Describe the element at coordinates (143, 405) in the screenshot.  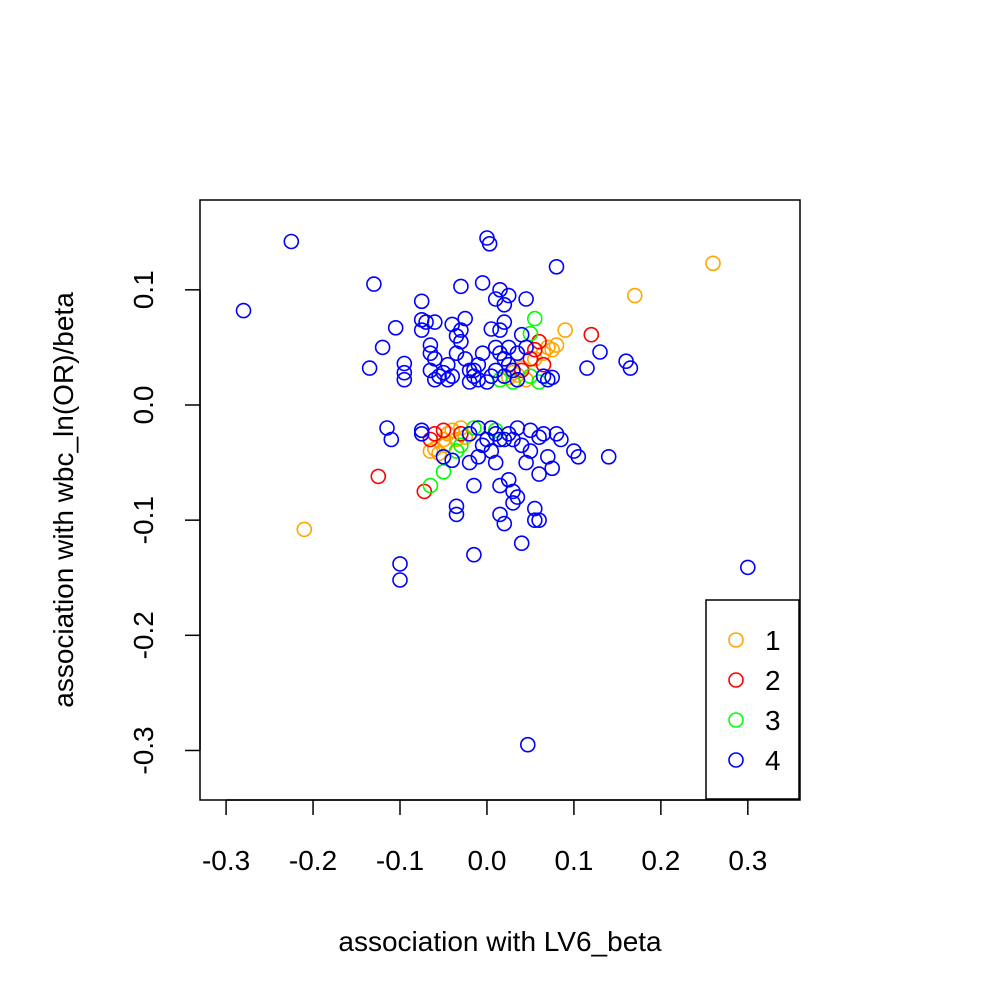
I see `y-tick-label: 0.0` at that location.